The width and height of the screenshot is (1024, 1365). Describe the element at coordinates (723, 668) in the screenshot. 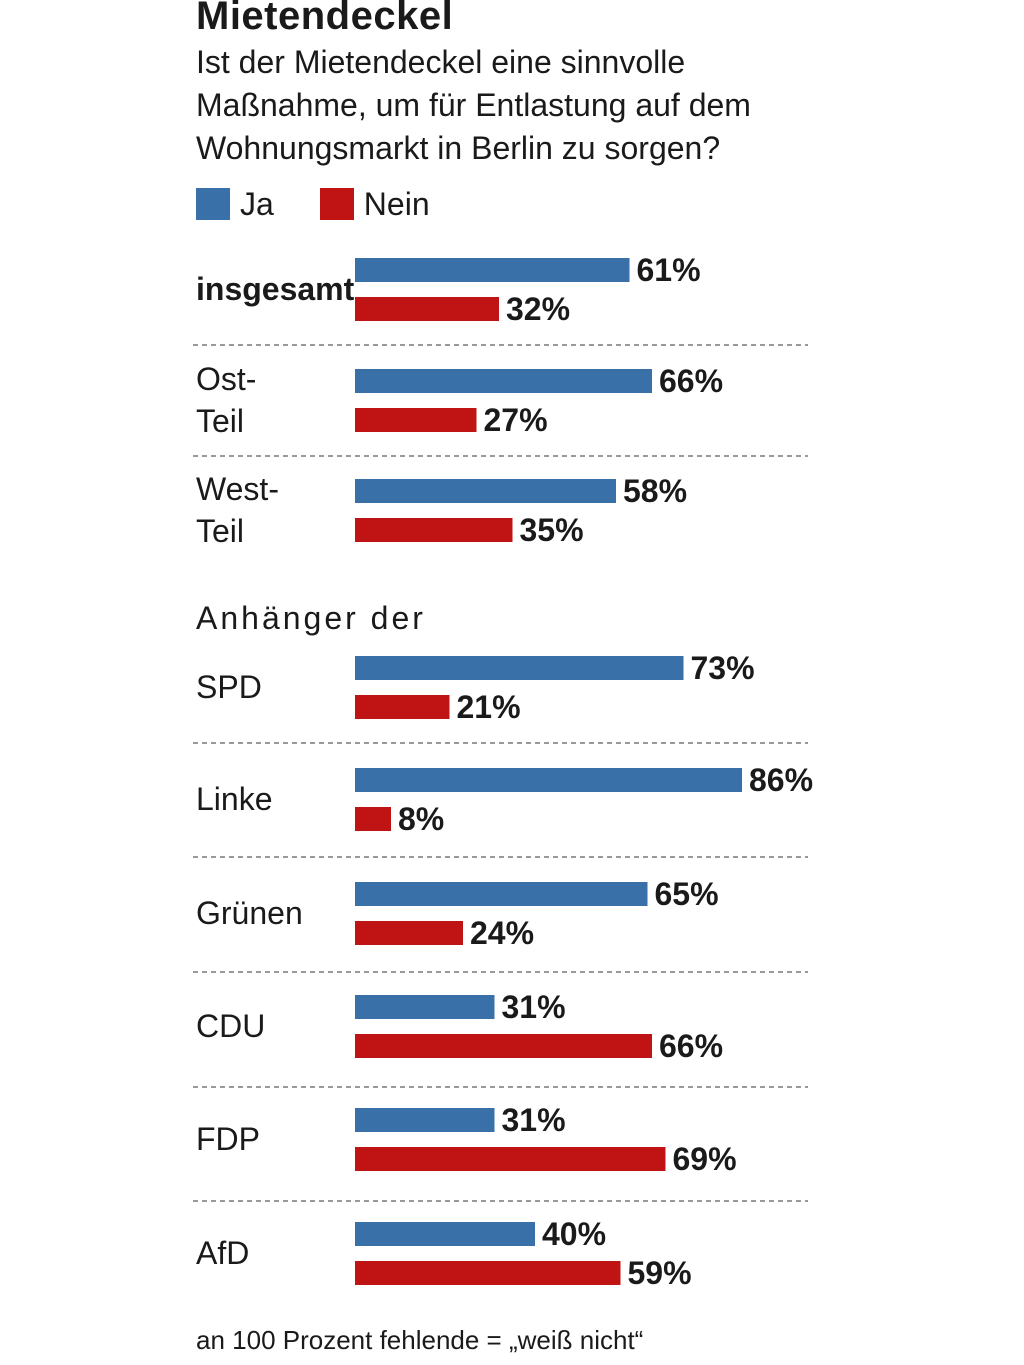

I see `value-label-ja-spd: 73%` at that location.